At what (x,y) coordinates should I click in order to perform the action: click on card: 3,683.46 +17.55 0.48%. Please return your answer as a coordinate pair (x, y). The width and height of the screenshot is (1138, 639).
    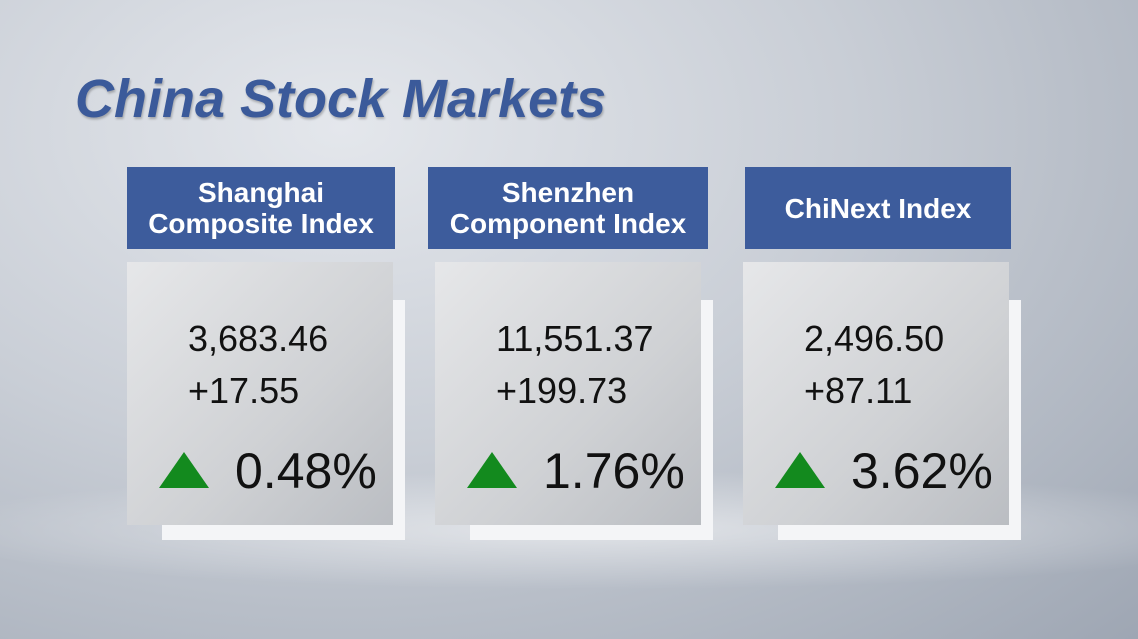
    Looking at the image, I should click on (260, 393).